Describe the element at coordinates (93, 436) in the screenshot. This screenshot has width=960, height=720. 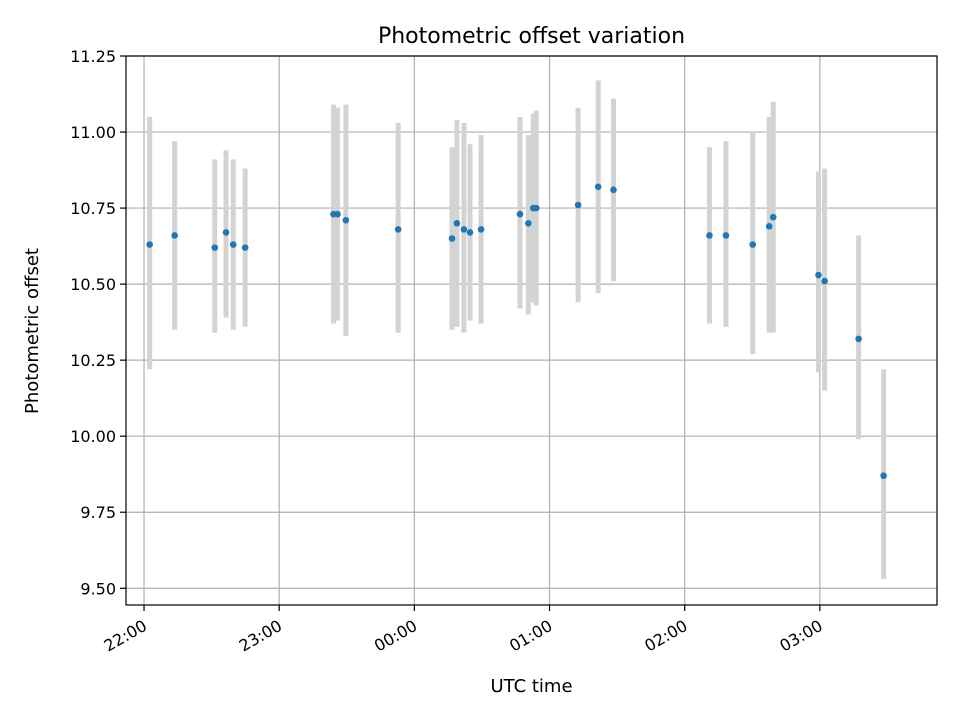
I see `y-tick-label: 10.00` at that location.